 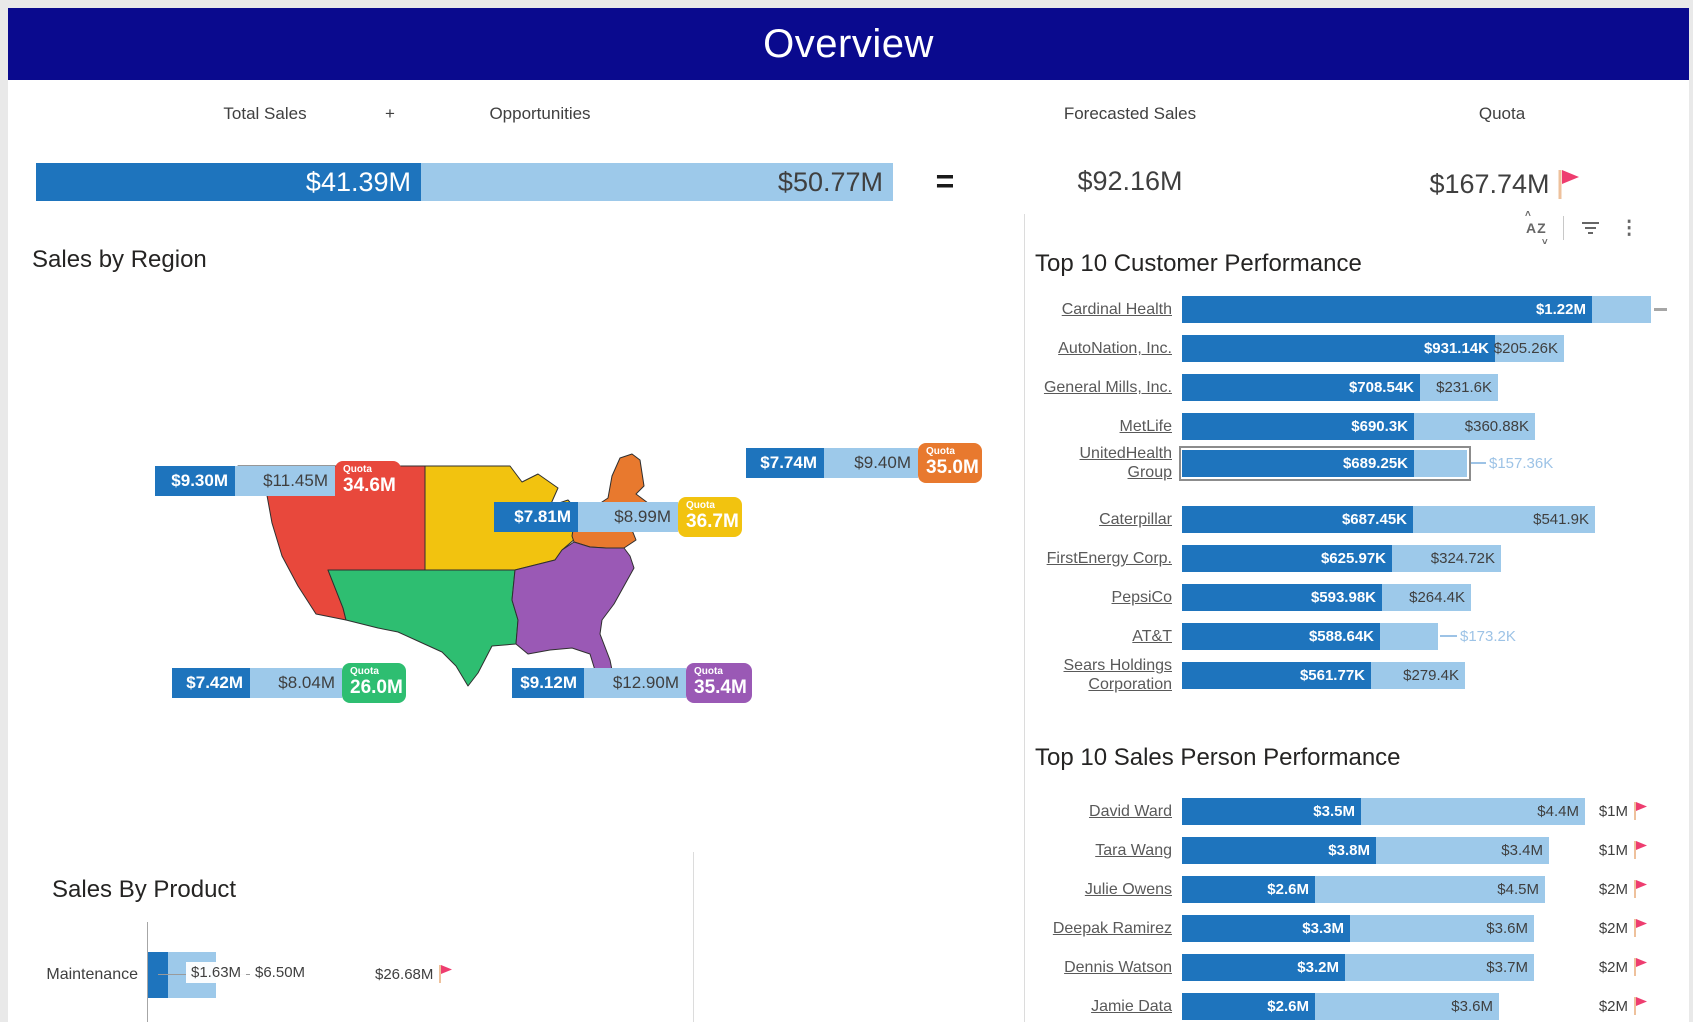 I want to click on region-callout-southeast: $9.12M $12.90M Quota 35.4M, so click(x=632, y=683).